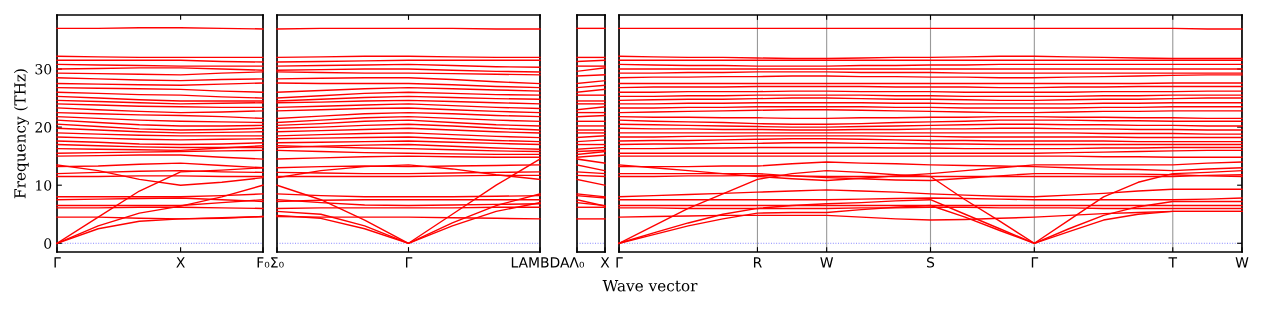 This screenshot has width=1265, height=310. I want to click on y-axis-title: Frequency (THz), so click(21, 134).